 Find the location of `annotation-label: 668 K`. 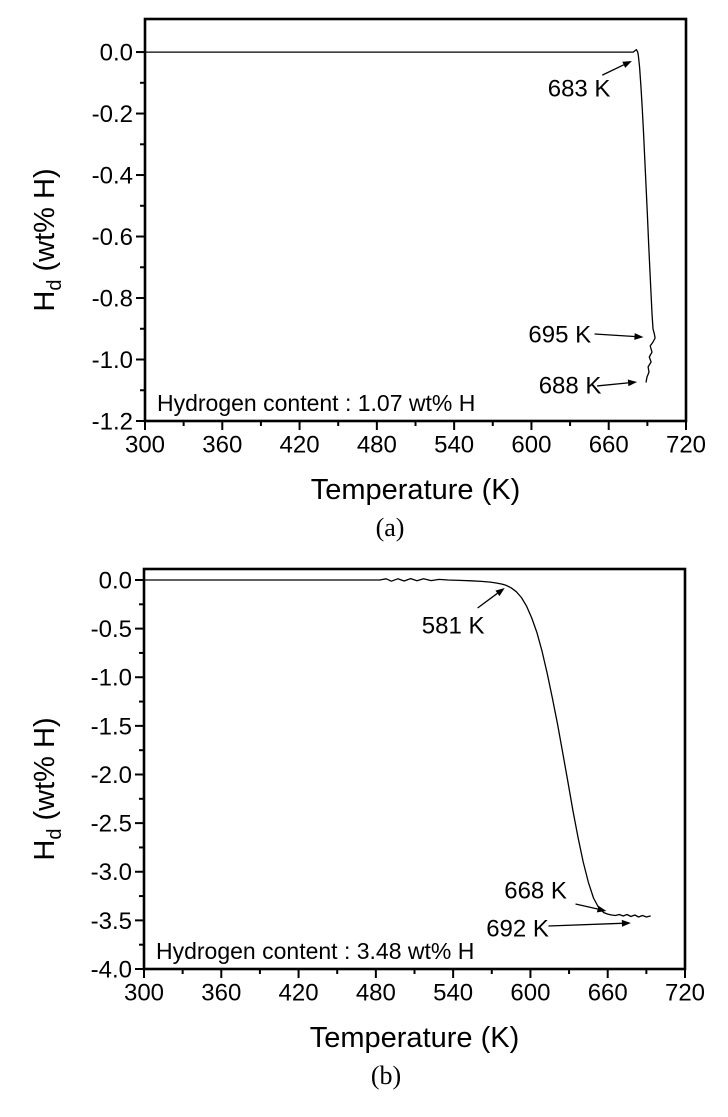

annotation-label: 668 K is located at coordinates (535, 890).